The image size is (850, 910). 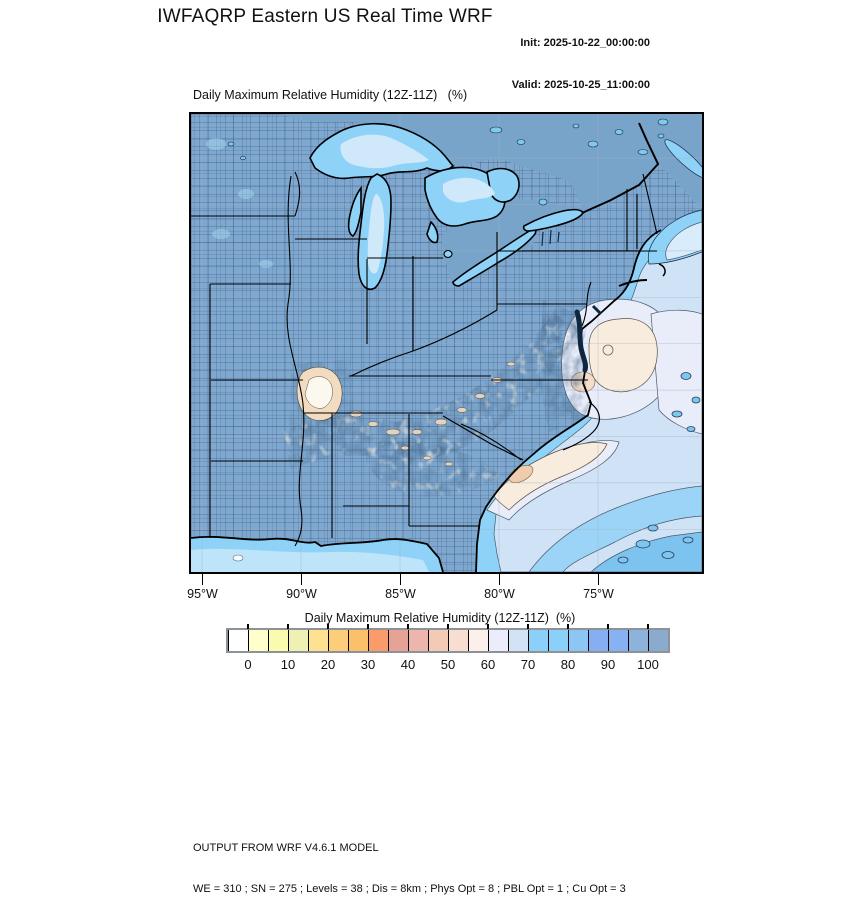 What do you see at coordinates (301, 594) in the screenshot?
I see `lon-tick-label: 90°W` at bounding box center [301, 594].